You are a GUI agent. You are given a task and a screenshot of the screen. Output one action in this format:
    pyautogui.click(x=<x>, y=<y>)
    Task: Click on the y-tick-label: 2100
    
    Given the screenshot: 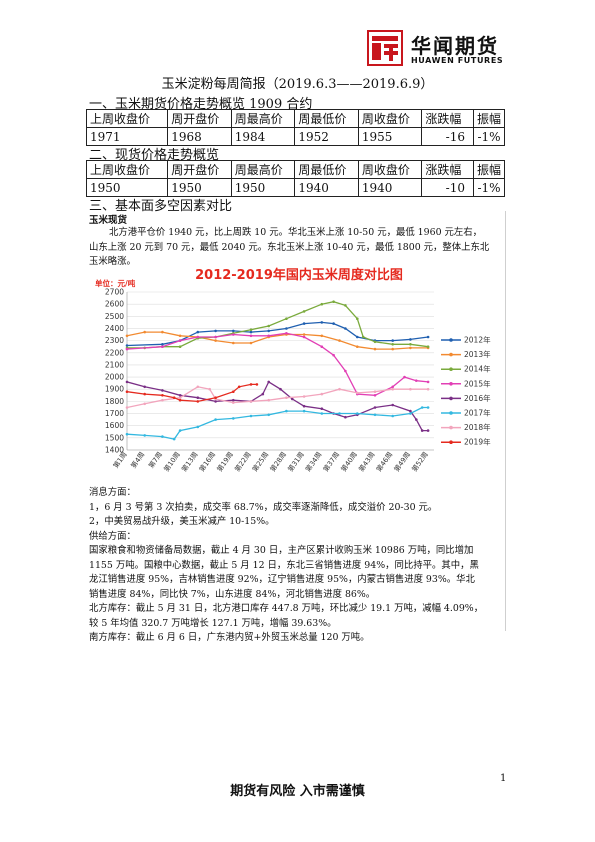 What is the action you would take?
    pyautogui.click(x=114, y=364)
    